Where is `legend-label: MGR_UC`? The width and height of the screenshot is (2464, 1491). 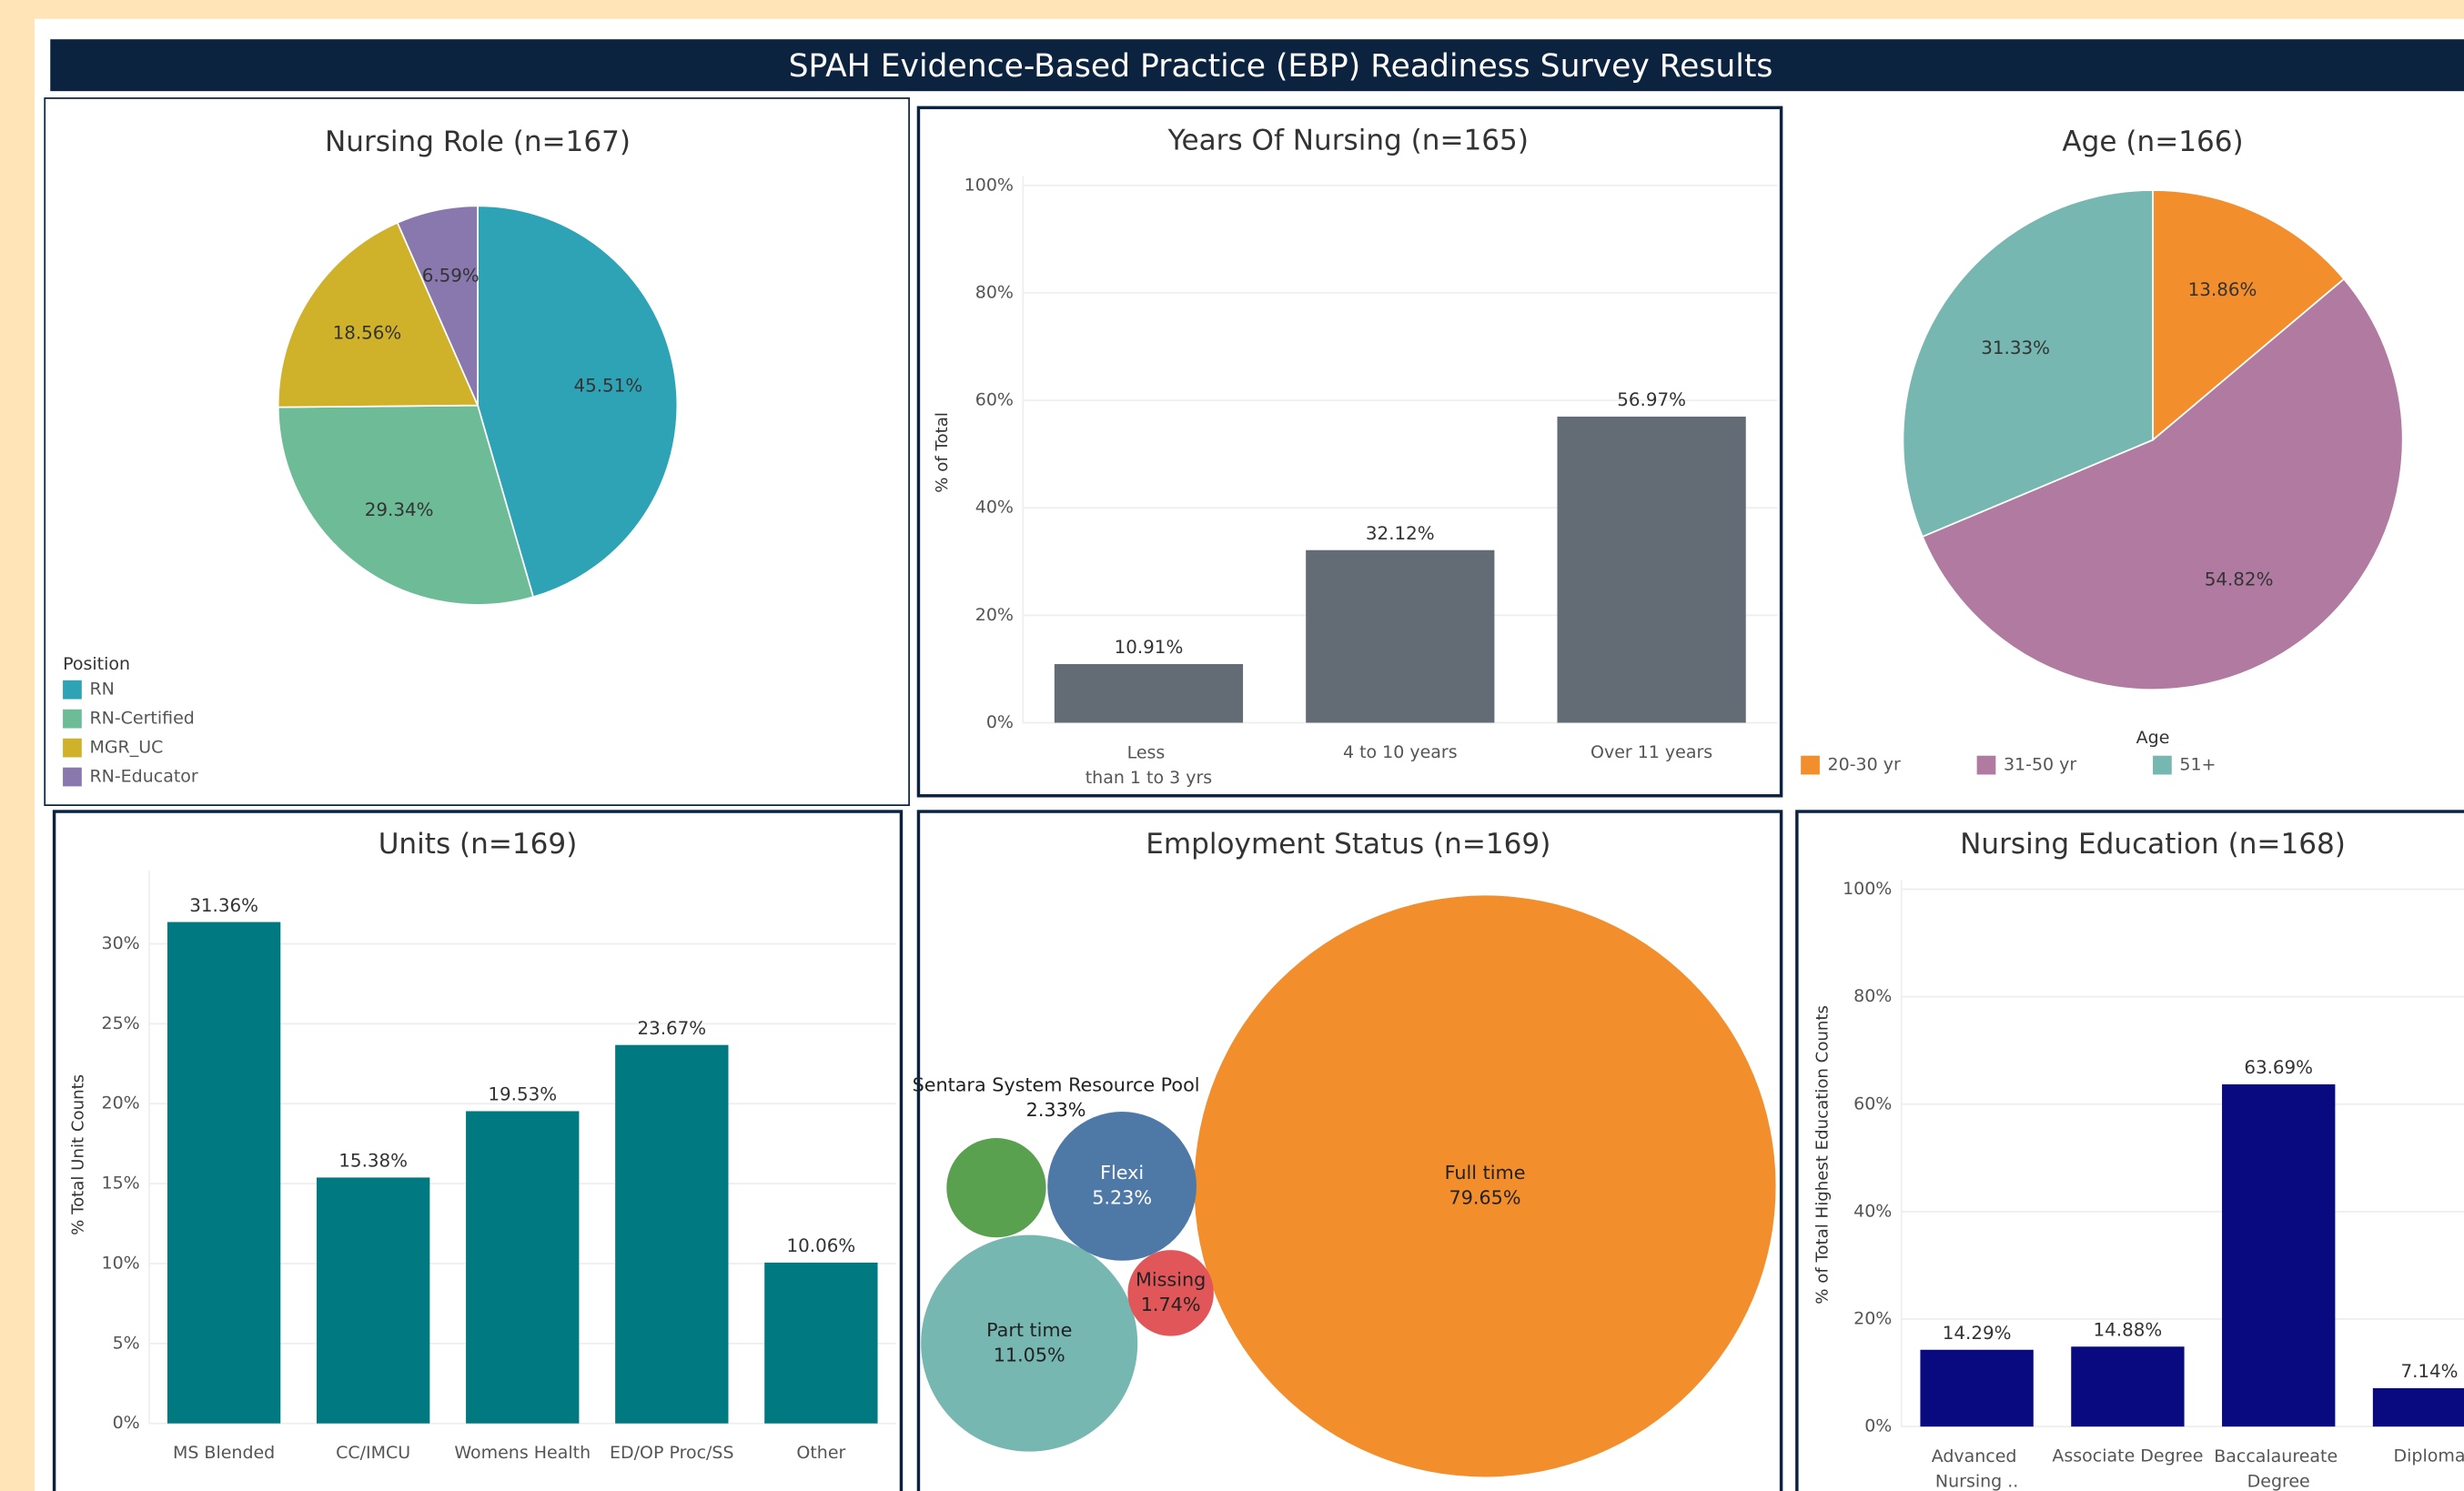 legend-label: MGR_UC is located at coordinates (126, 748).